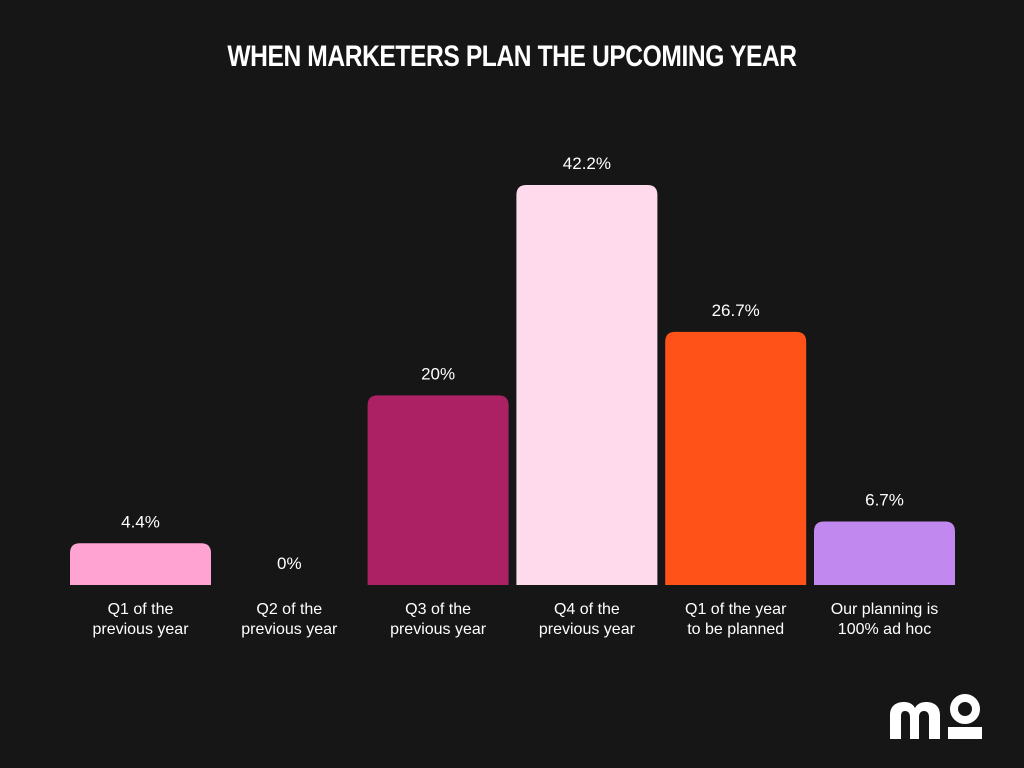 This screenshot has width=1024, height=768. What do you see at coordinates (289, 609) in the screenshot?
I see `category-label: Q2 of the` at bounding box center [289, 609].